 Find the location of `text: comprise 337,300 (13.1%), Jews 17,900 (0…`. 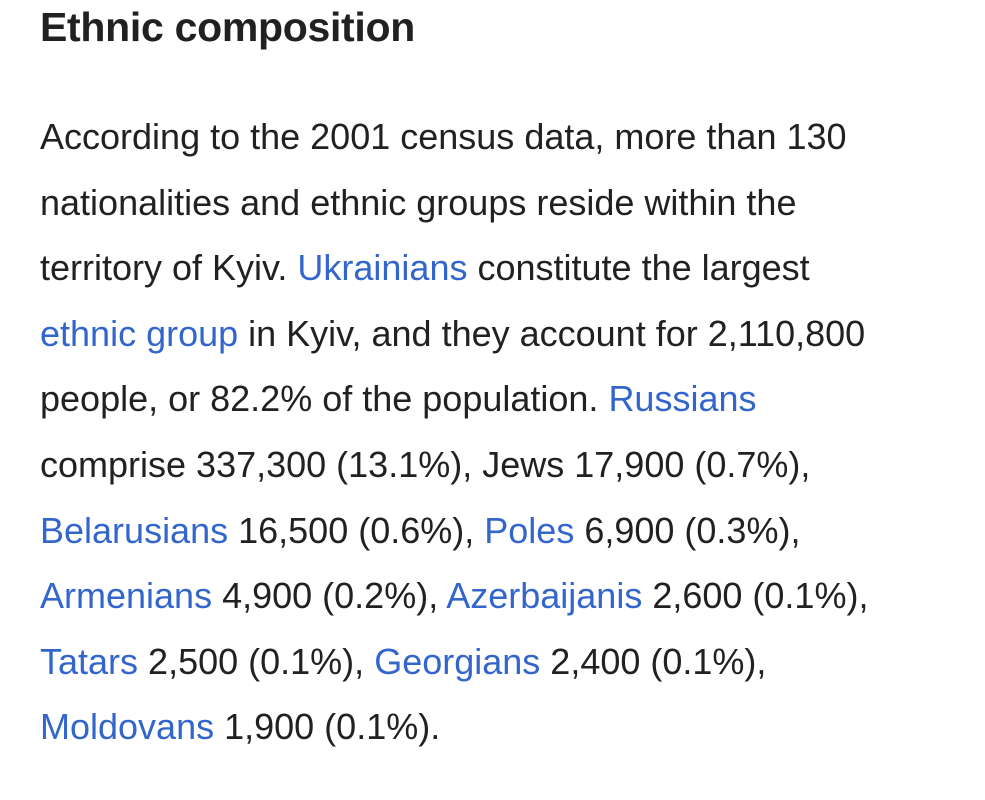

text: comprise 337,300 (13.1%), Jews 17,900 (0… is located at coordinates (425, 464).